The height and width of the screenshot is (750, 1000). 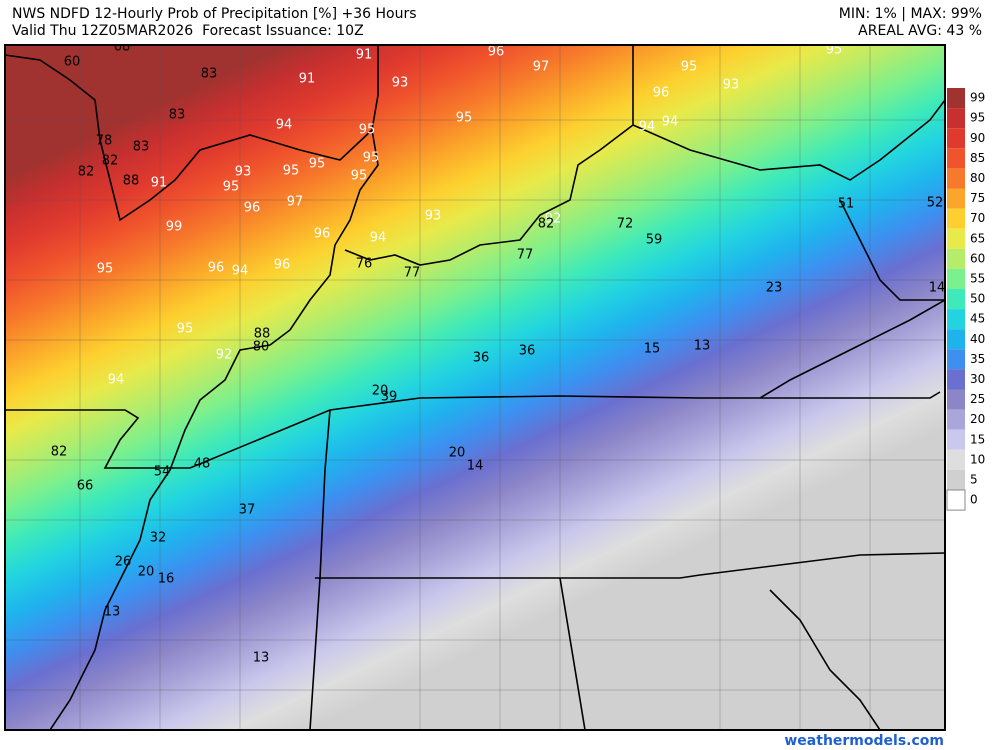 What do you see at coordinates (104, 141) in the screenshot?
I see `point-value: 78` at bounding box center [104, 141].